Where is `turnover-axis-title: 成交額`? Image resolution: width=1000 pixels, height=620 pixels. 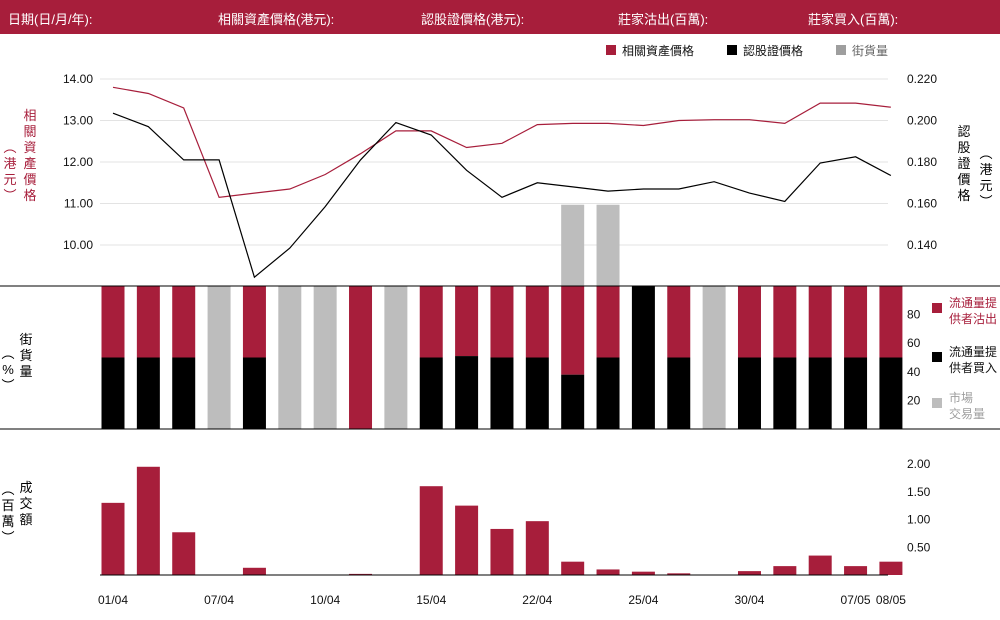 turnover-axis-title: 成交額 is located at coordinates (26, 503).